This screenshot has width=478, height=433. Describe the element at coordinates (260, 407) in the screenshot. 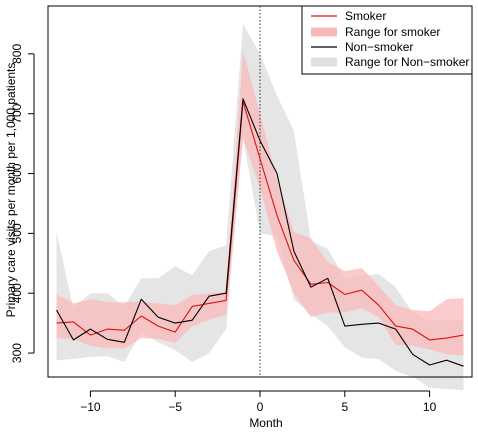

I see `x-tick-label: 0` at that location.